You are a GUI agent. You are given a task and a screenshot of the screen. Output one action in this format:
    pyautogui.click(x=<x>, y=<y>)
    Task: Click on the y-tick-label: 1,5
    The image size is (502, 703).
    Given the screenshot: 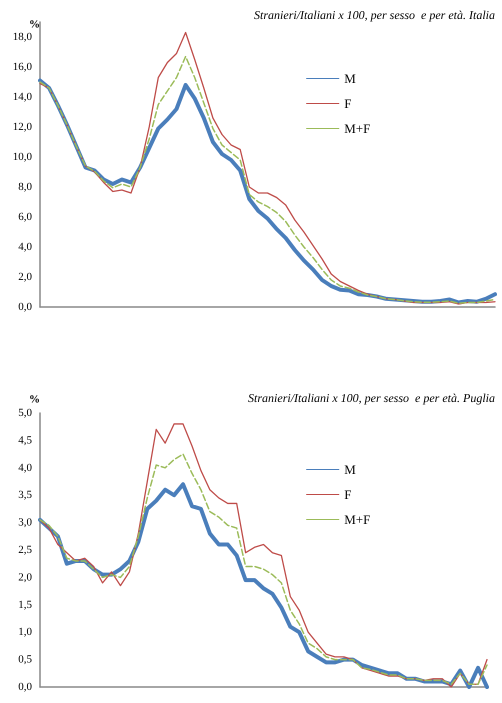 What is the action you would take?
    pyautogui.click(x=25, y=604)
    